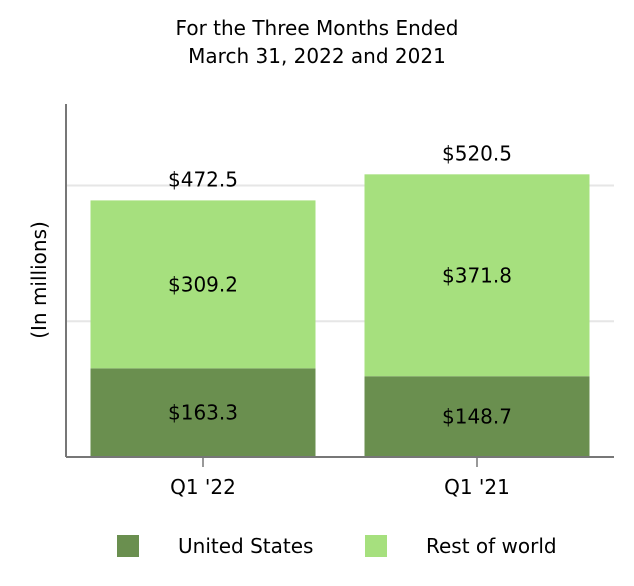 This screenshot has height=586, width=634. I want to click on legend-label: United States, so click(245, 546).